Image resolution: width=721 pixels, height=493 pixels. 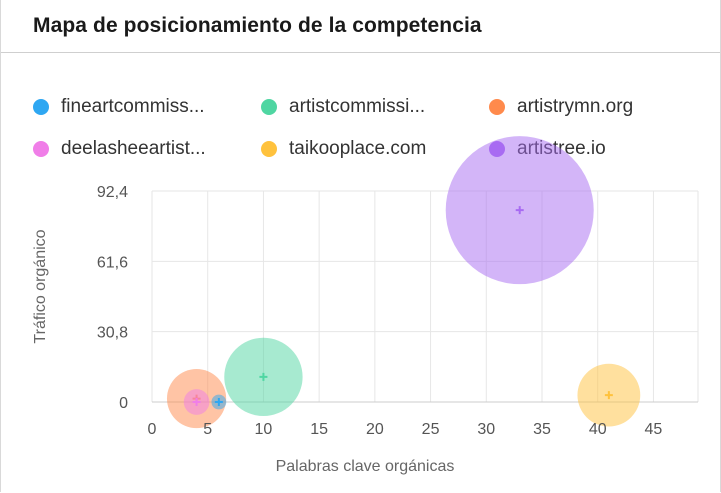 What do you see at coordinates (152, 429) in the screenshot?
I see `x-tick-label: 0` at bounding box center [152, 429].